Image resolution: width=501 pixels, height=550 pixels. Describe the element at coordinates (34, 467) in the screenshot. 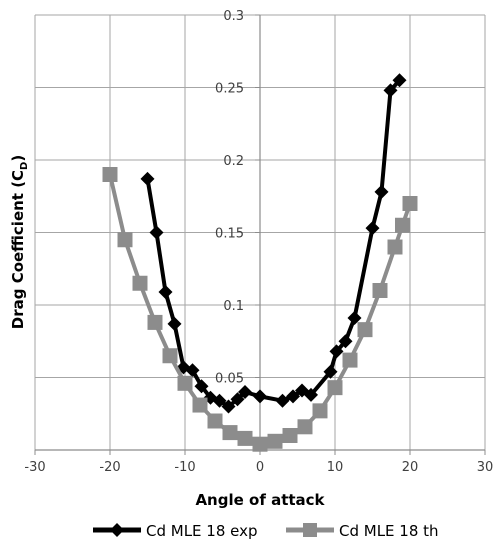

I see `x-tick-label: -30` at that location.